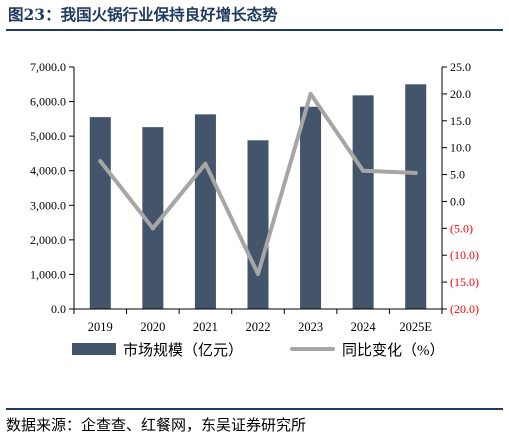 Image resolution: width=509 pixels, height=444 pixels. What do you see at coordinates (156, 425) in the screenshot?
I see `source-note: 数据来源：企查查、红餐网，东吴证券研究所` at bounding box center [156, 425].